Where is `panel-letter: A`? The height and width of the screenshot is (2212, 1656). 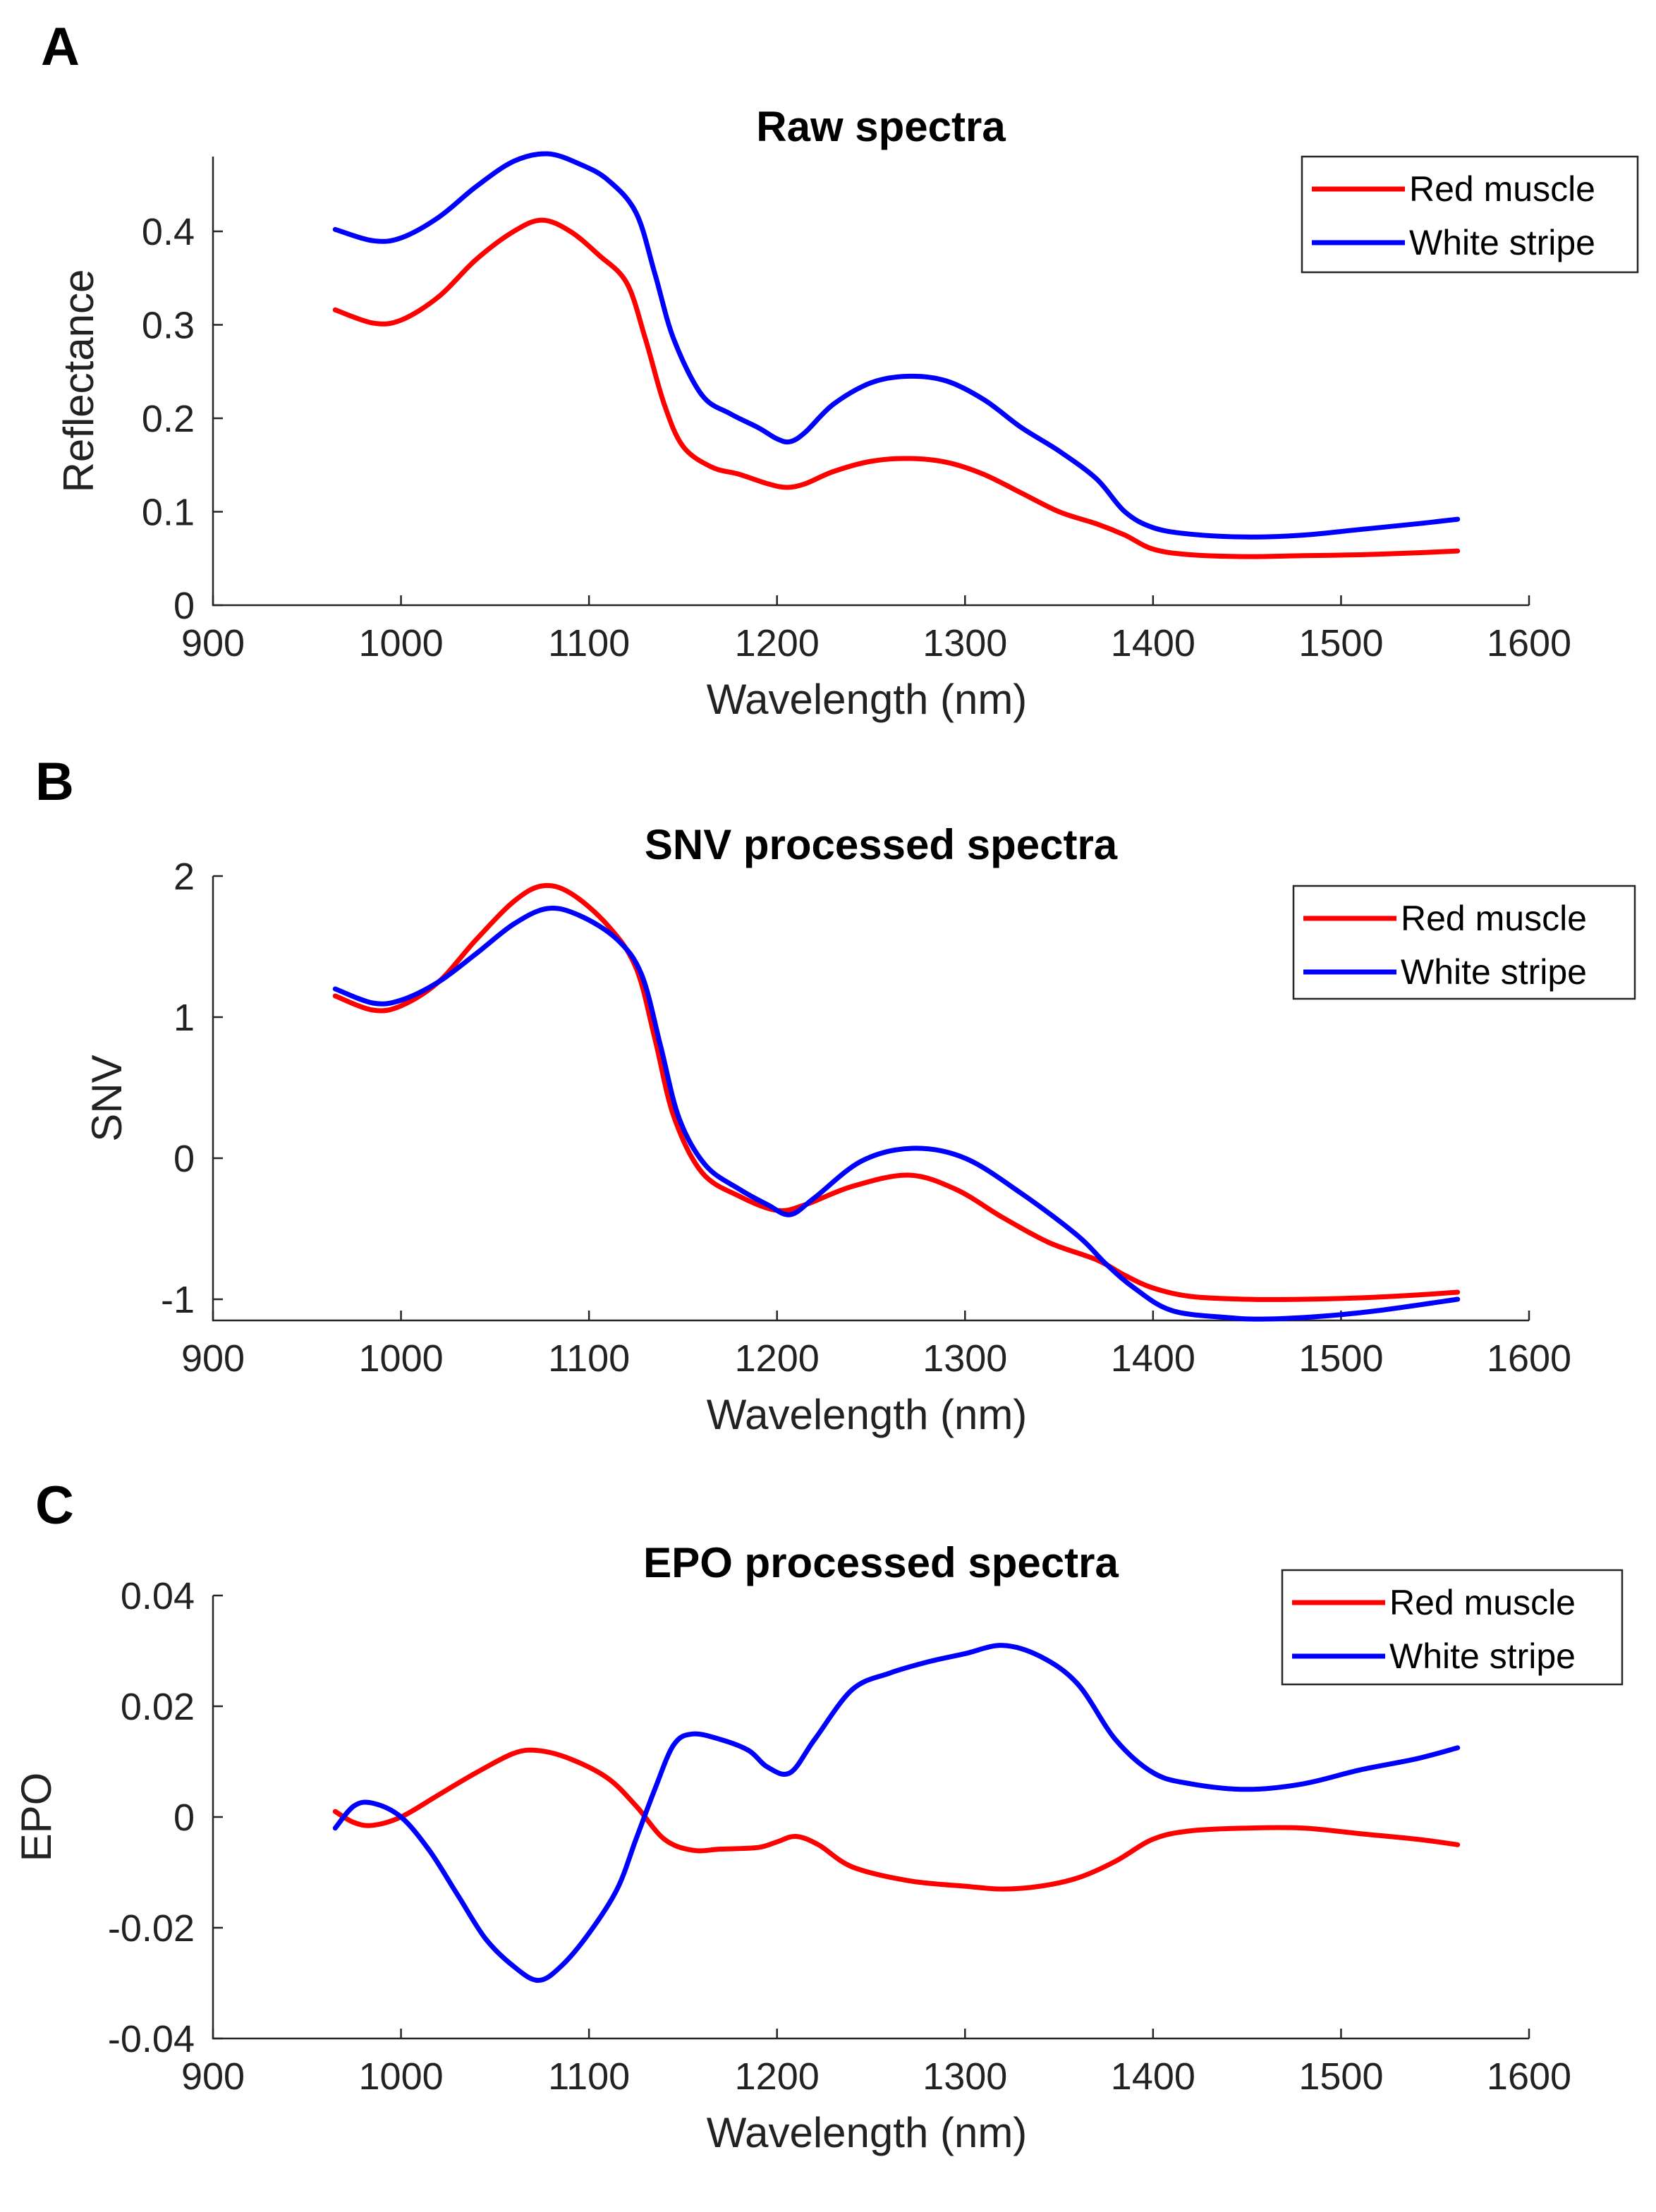
panel-letter: A is located at coordinates (61, 47).